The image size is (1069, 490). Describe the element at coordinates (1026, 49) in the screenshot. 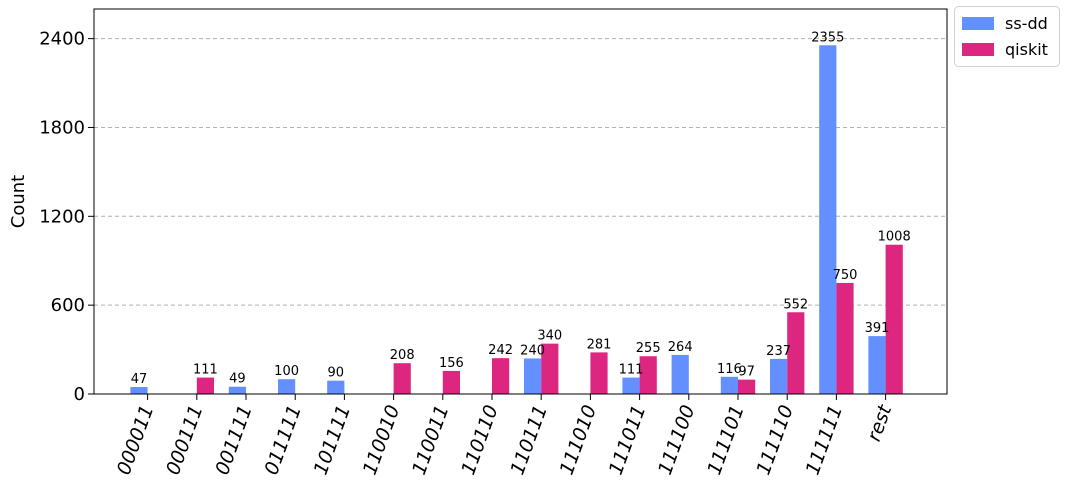

I see `legend-label-qiskit: qiskit` at that location.